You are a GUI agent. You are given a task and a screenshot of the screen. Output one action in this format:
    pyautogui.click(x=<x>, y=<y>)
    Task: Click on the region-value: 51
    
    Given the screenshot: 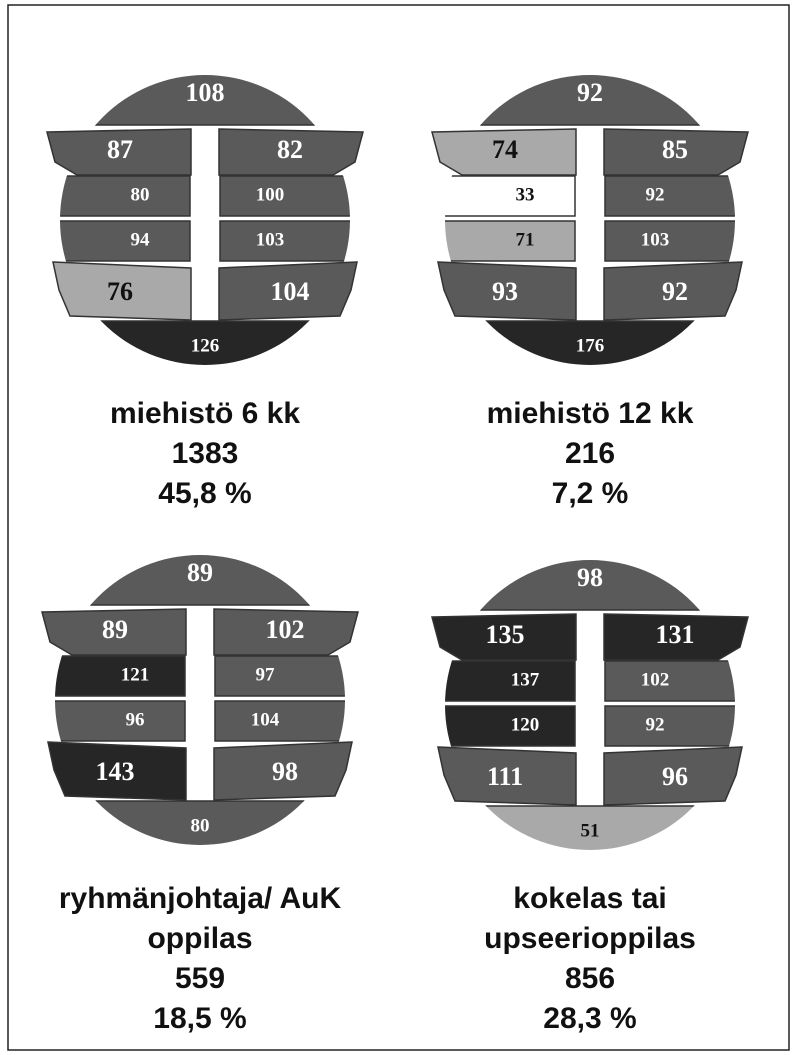 What is the action you would take?
    pyautogui.click(x=590, y=830)
    